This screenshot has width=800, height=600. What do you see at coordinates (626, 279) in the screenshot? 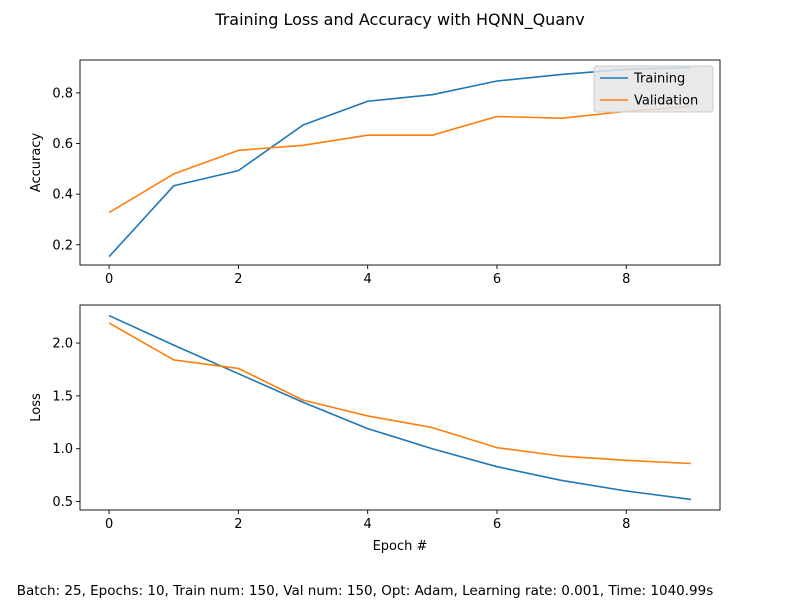
I see `accuracy-x-tick-label: 8` at bounding box center [626, 279].